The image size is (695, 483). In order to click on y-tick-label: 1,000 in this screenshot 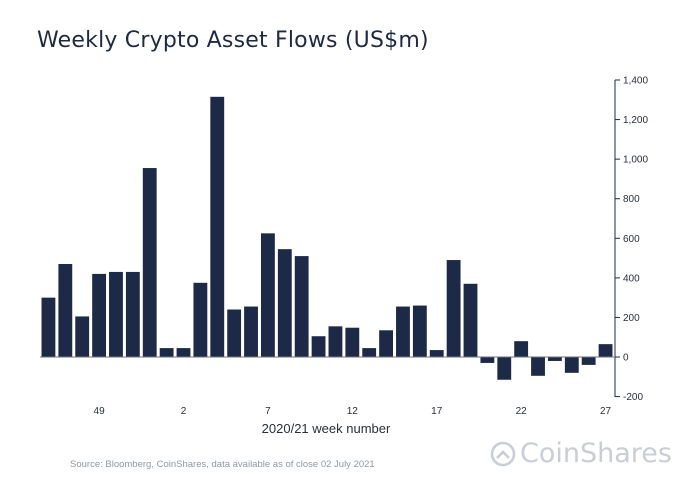, I will do `click(635, 160)`.